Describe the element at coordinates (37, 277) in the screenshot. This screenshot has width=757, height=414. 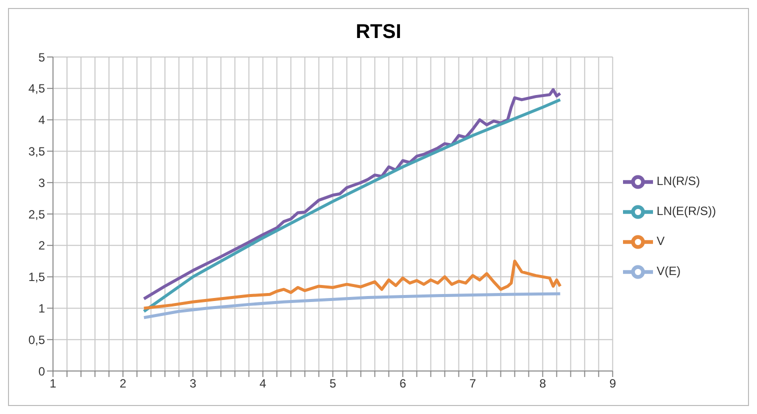
I see `y-tick-label: 1,5` at that location.